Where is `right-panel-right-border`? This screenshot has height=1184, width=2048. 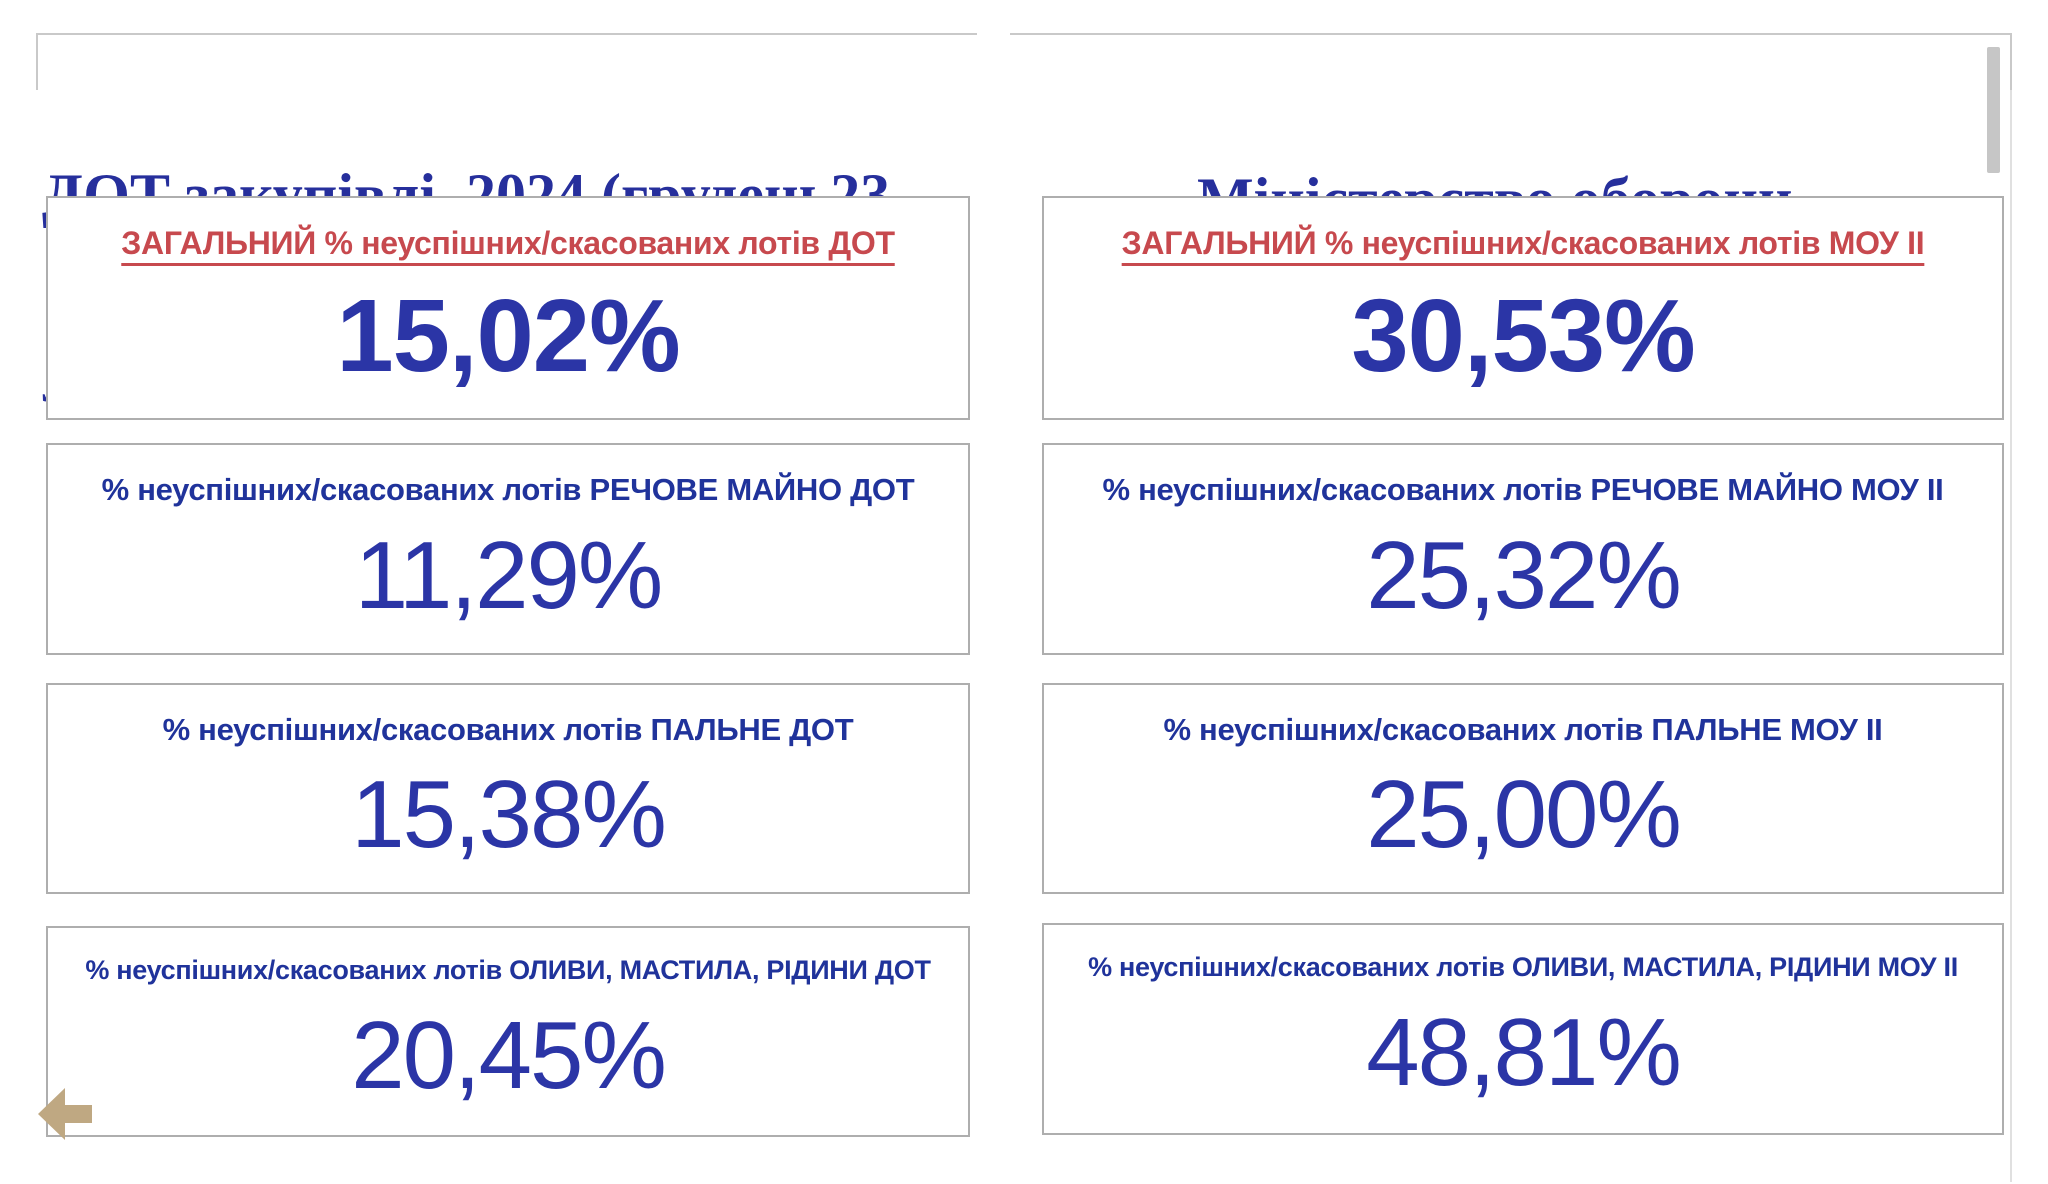 right-panel-right-border is located at coordinates (2011, 607).